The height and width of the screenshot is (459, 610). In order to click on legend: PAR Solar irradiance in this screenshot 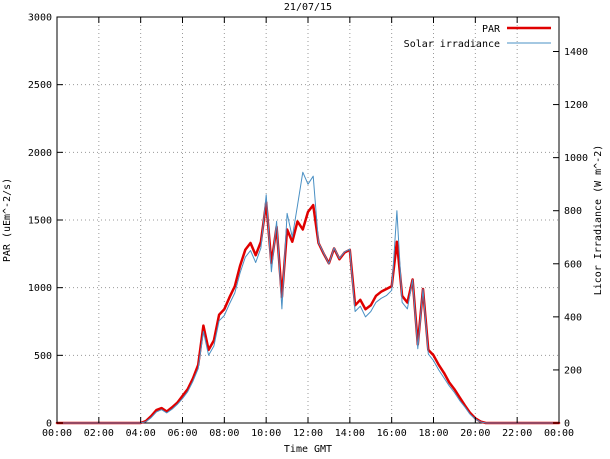, I will do `click(477, 37)`.